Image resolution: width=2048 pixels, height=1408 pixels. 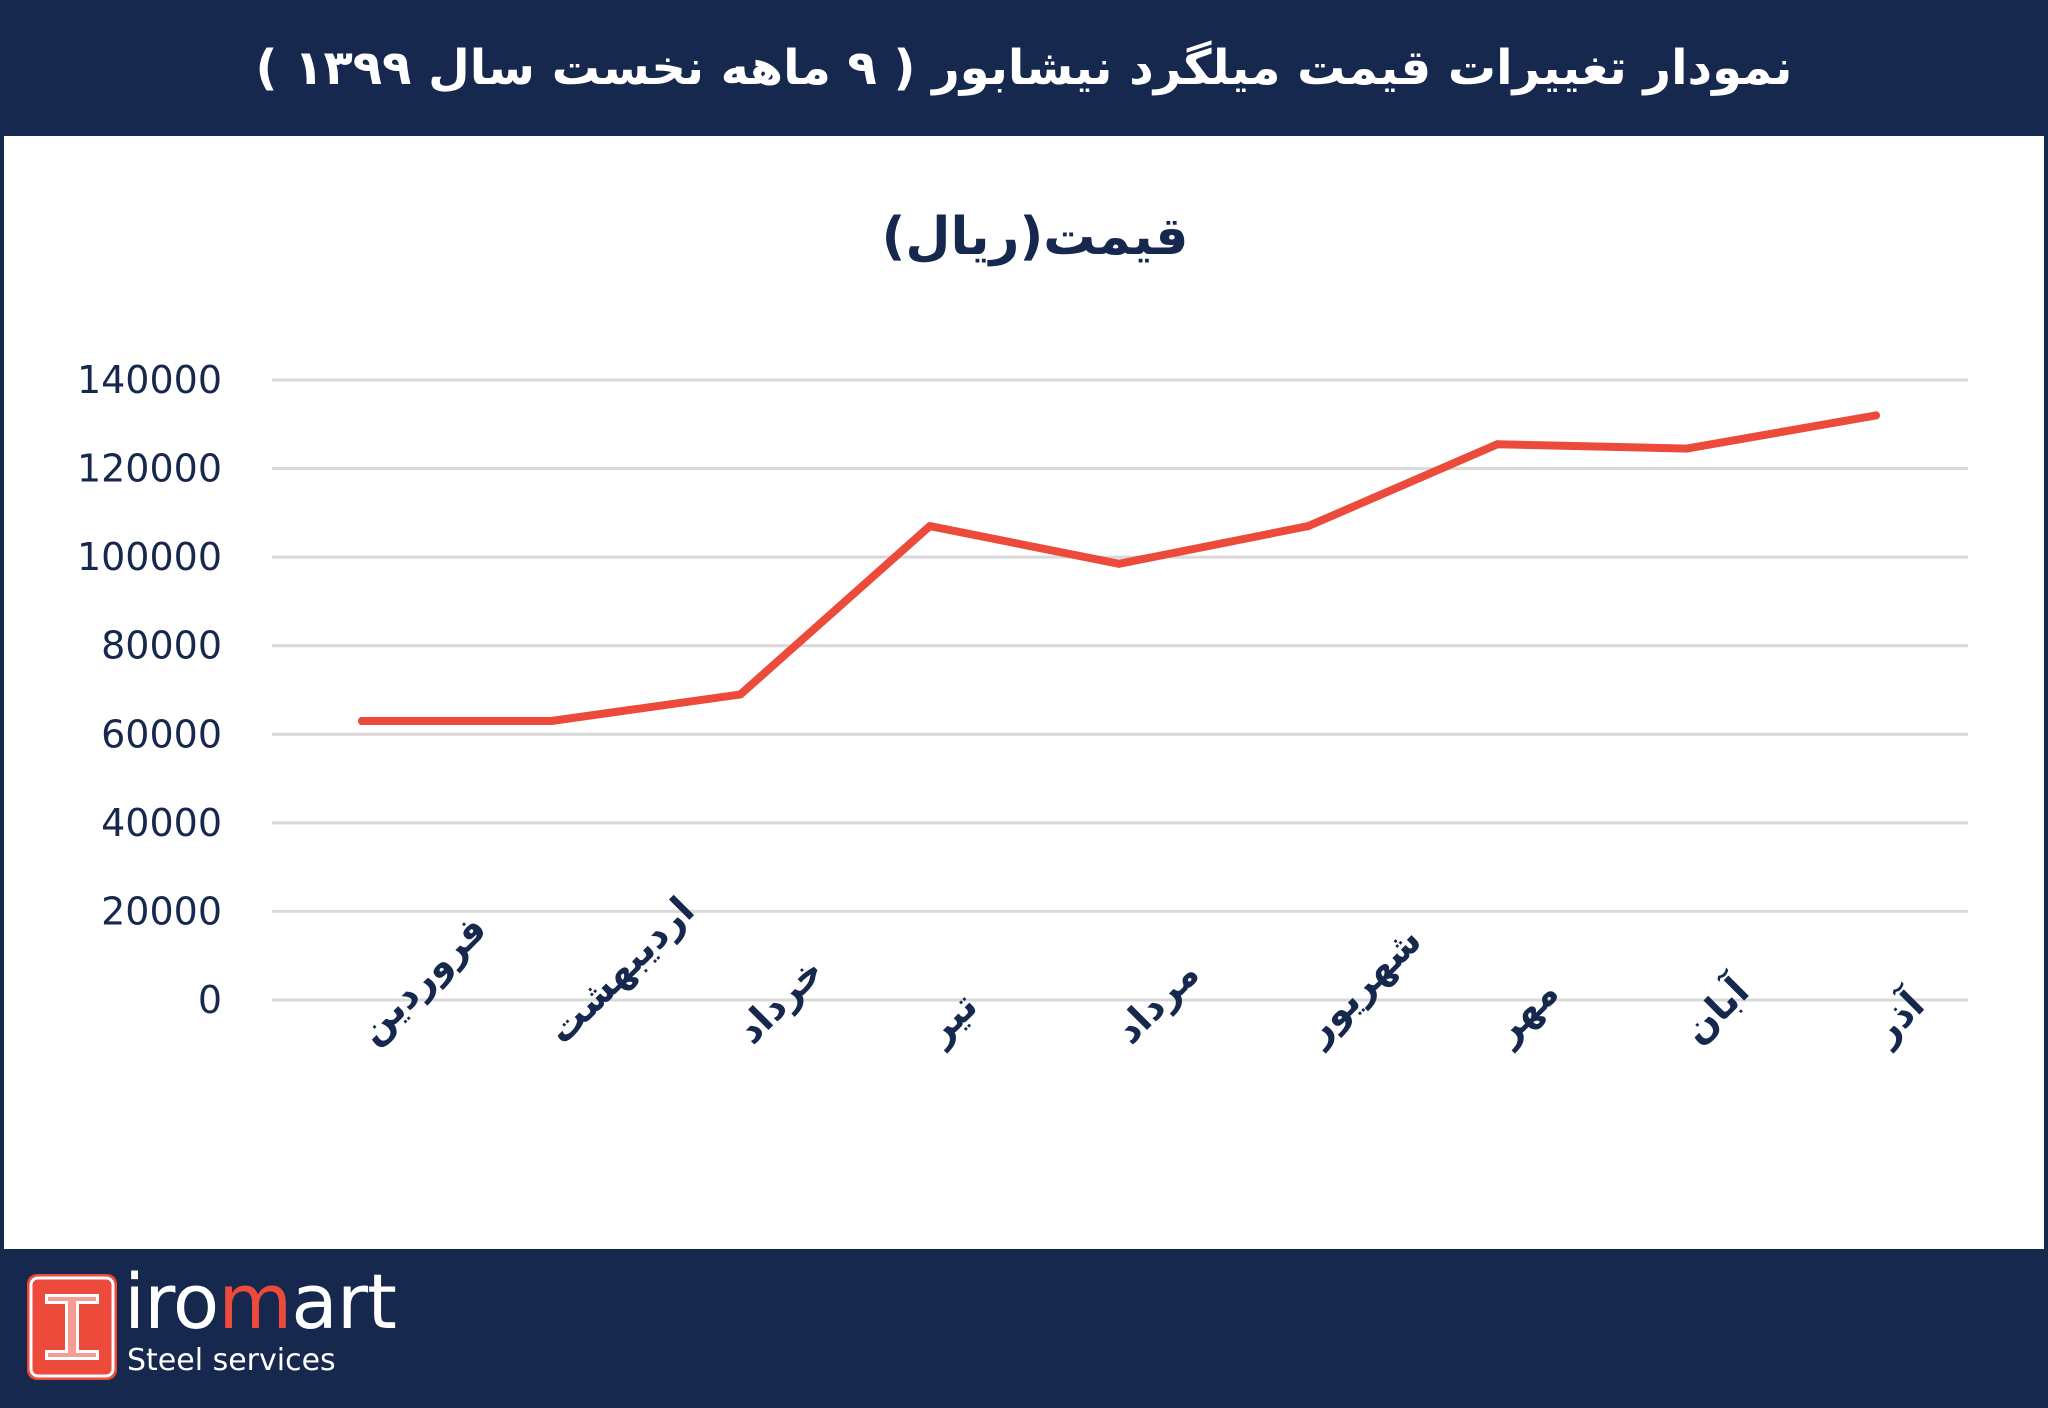 What do you see at coordinates (1716, 1010) in the screenshot?
I see `x-tick-label: آبان` at bounding box center [1716, 1010].